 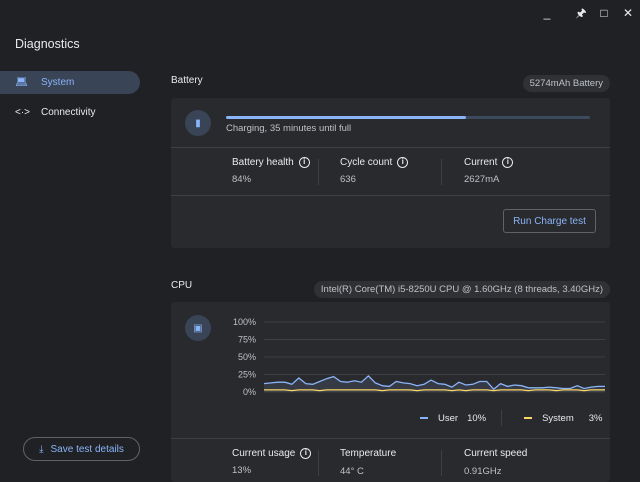 What do you see at coordinates (581, 13) in the screenshot?
I see `pin-button: 🖈` at bounding box center [581, 13].